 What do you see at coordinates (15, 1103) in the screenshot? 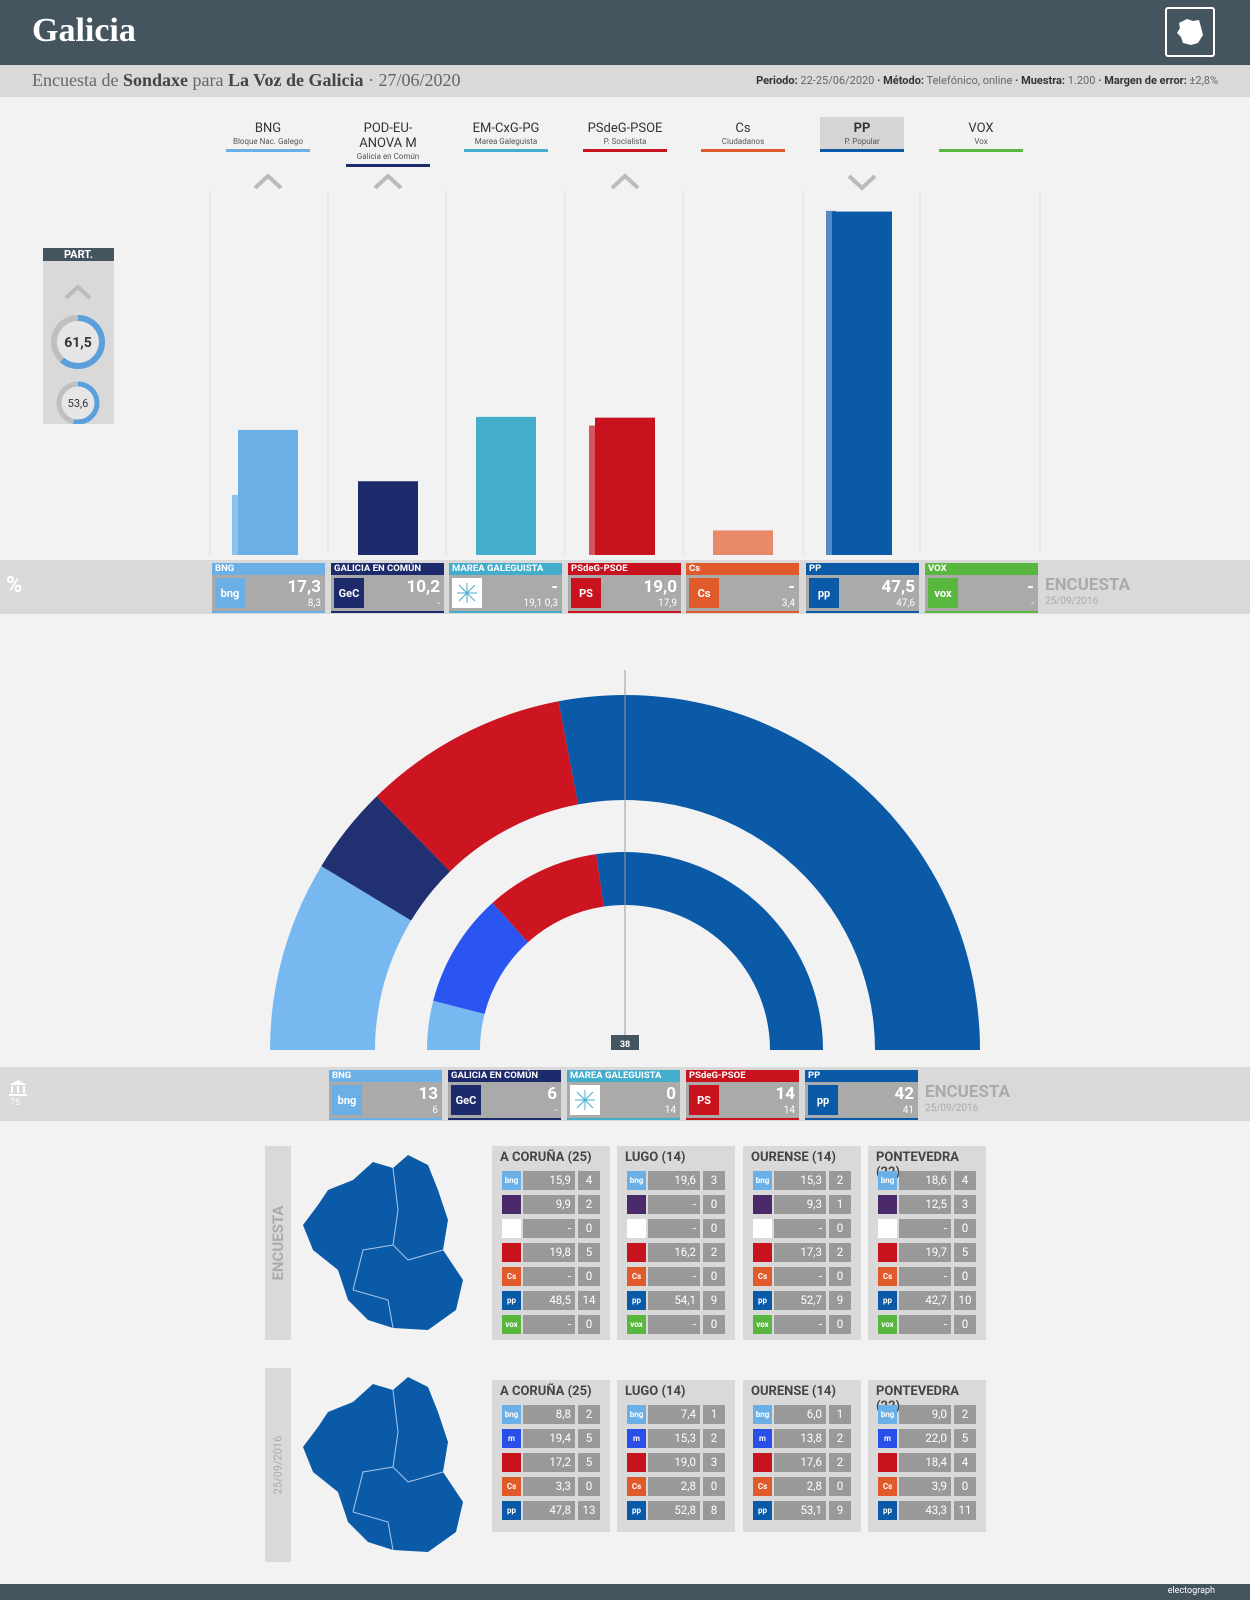
I see `seats-total: 75` at bounding box center [15, 1103].